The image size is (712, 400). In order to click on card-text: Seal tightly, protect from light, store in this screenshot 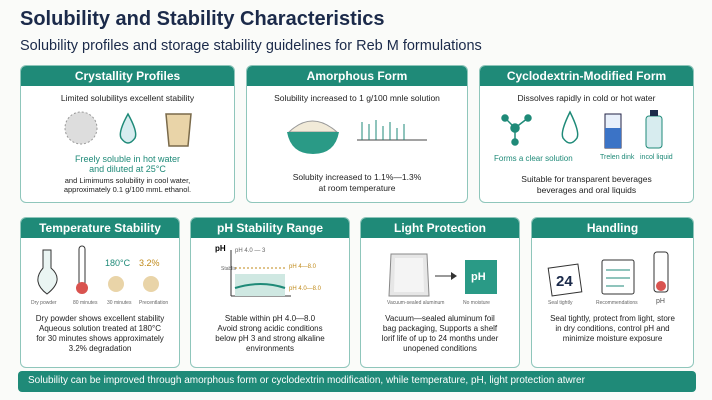, I will do `click(612, 318)`.